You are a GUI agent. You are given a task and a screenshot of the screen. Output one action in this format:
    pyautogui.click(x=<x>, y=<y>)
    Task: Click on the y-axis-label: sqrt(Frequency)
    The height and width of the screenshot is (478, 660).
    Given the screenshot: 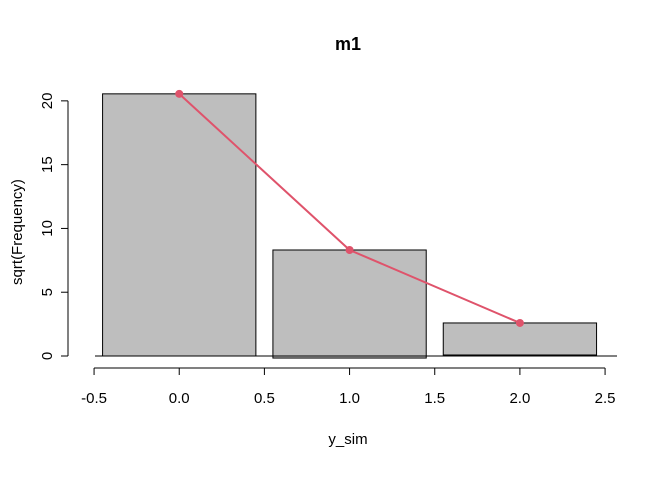 What is the action you would take?
    pyautogui.click(x=17, y=232)
    